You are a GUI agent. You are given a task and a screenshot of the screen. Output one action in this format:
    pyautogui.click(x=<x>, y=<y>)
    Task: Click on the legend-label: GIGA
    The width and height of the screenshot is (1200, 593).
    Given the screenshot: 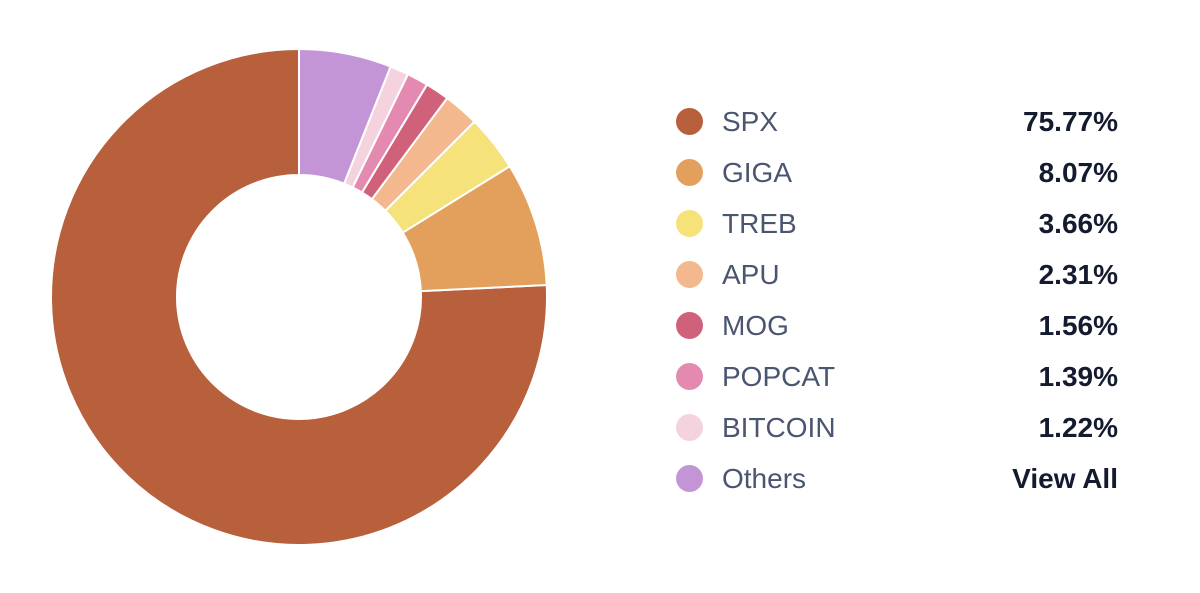 What is the action you would take?
    pyautogui.click(x=757, y=172)
    